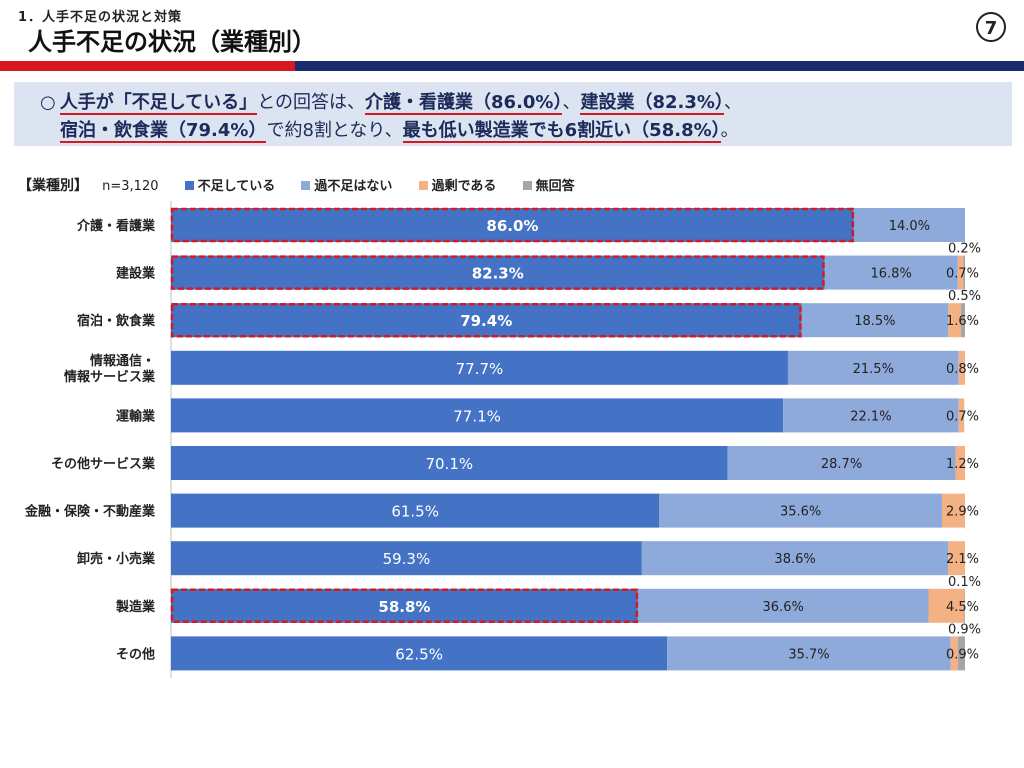  Describe the element at coordinates (296, 185) in the screenshot. I see `chart-legend: 【業種別】 n=3,120 不足している 過不足はない 過剰である 無回答` at that location.